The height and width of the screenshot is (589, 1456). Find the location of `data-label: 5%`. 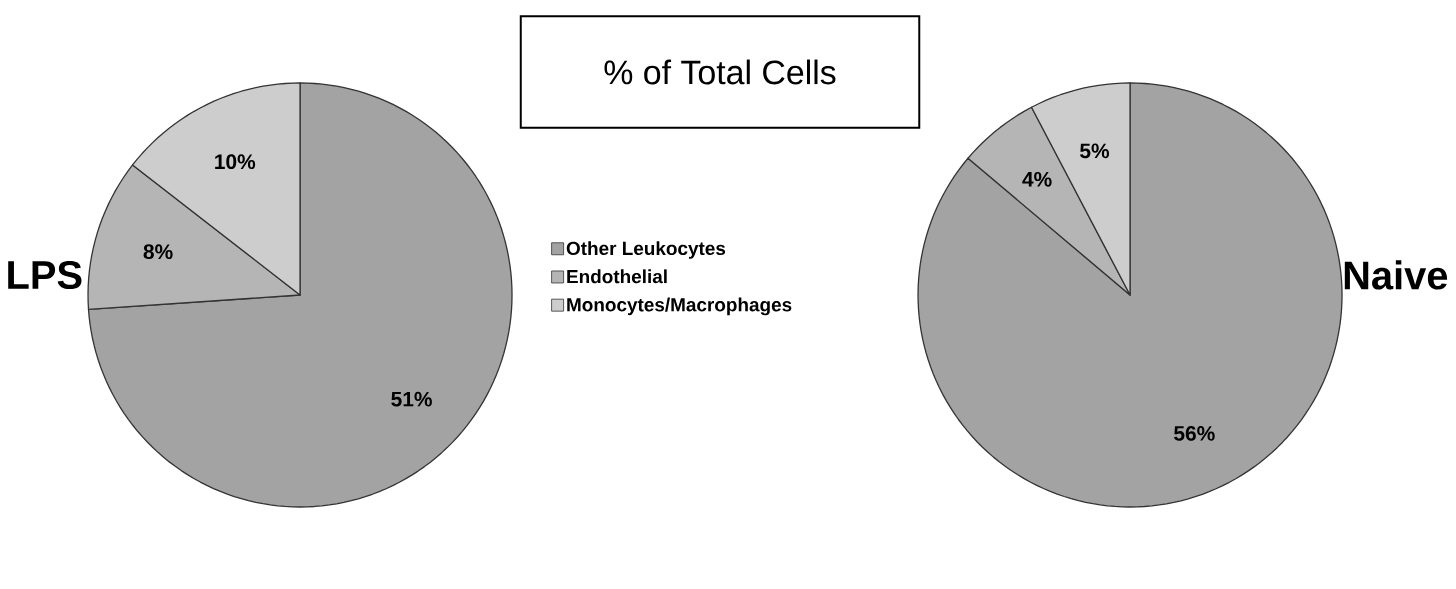

data-label: 5% is located at coordinates (1095, 151).